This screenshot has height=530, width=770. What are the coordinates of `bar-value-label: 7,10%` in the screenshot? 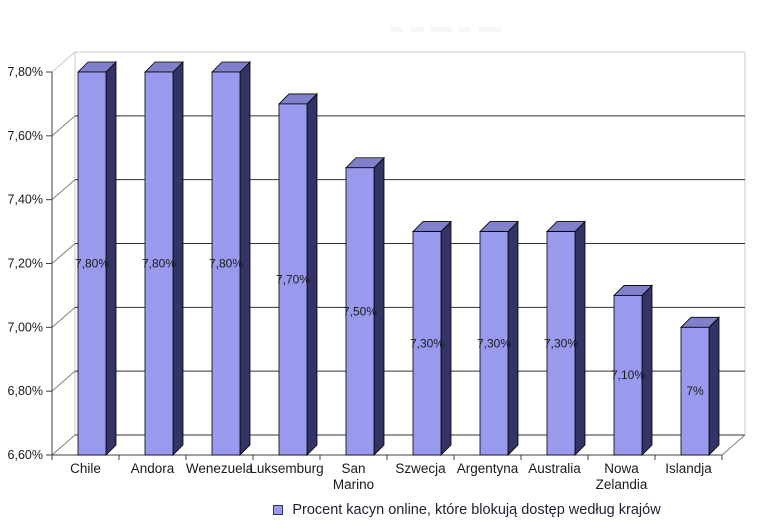 It's located at (628, 375).